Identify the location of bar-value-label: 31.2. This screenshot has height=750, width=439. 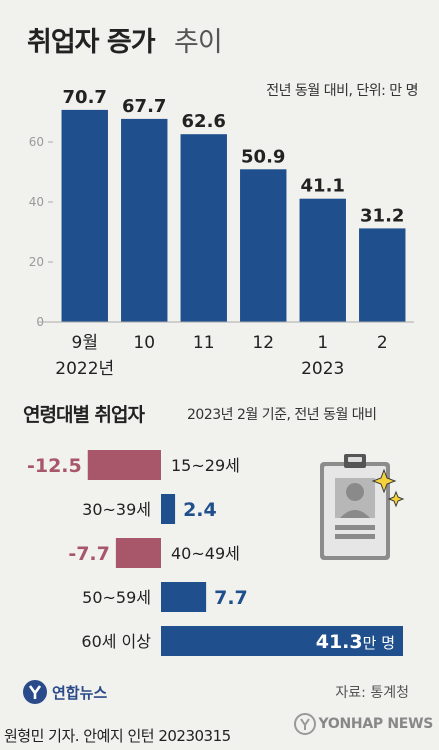
(382, 215).